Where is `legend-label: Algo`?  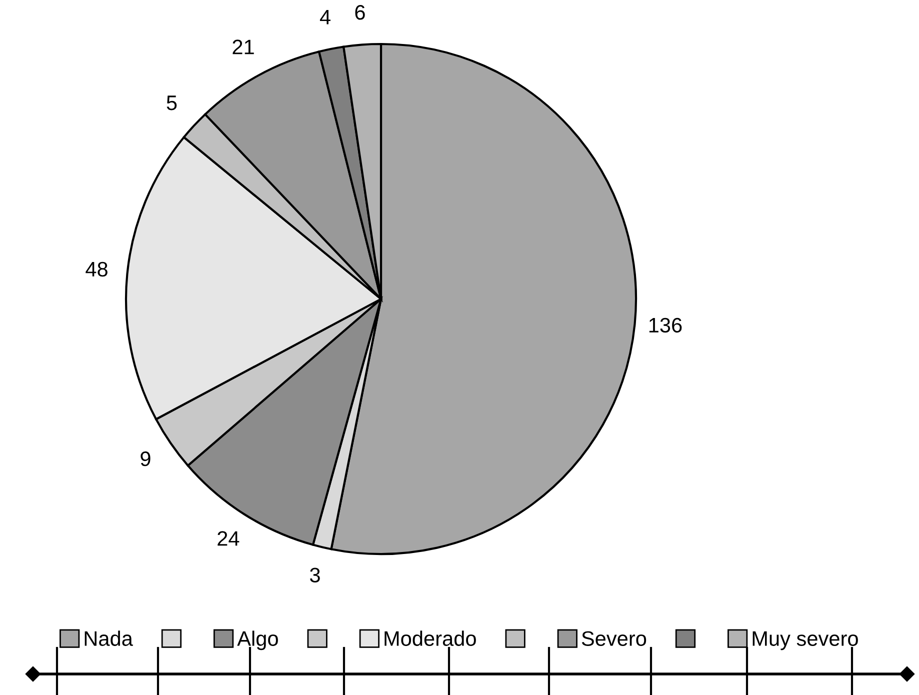 legend-label: Algo is located at coordinates (257, 640).